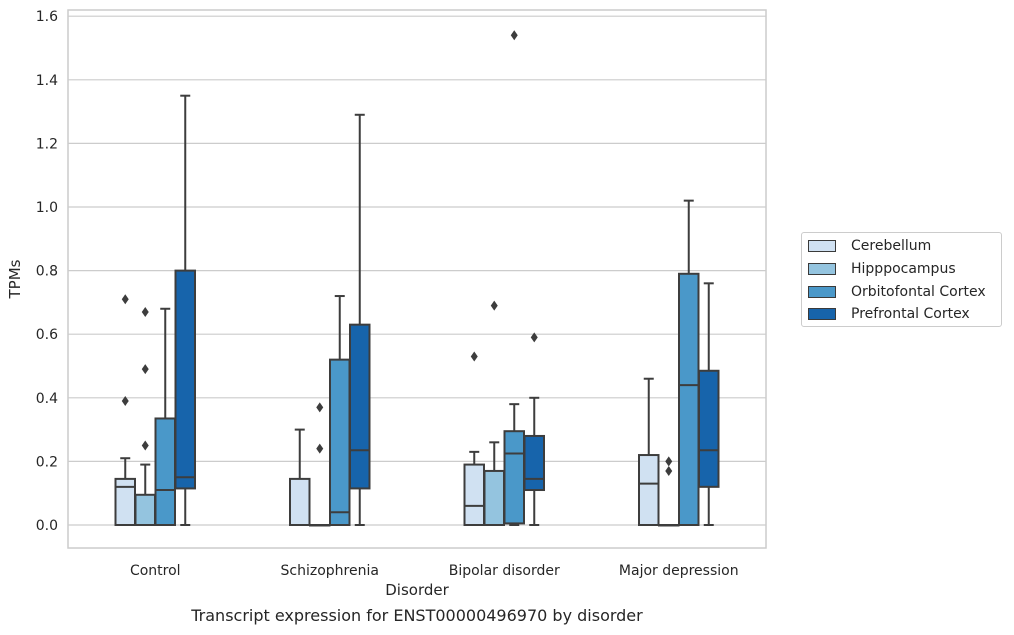 This screenshot has height=635, width=1014. Describe the element at coordinates (330, 571) in the screenshot. I see `x-tick-label: Schizophrenia` at that location.